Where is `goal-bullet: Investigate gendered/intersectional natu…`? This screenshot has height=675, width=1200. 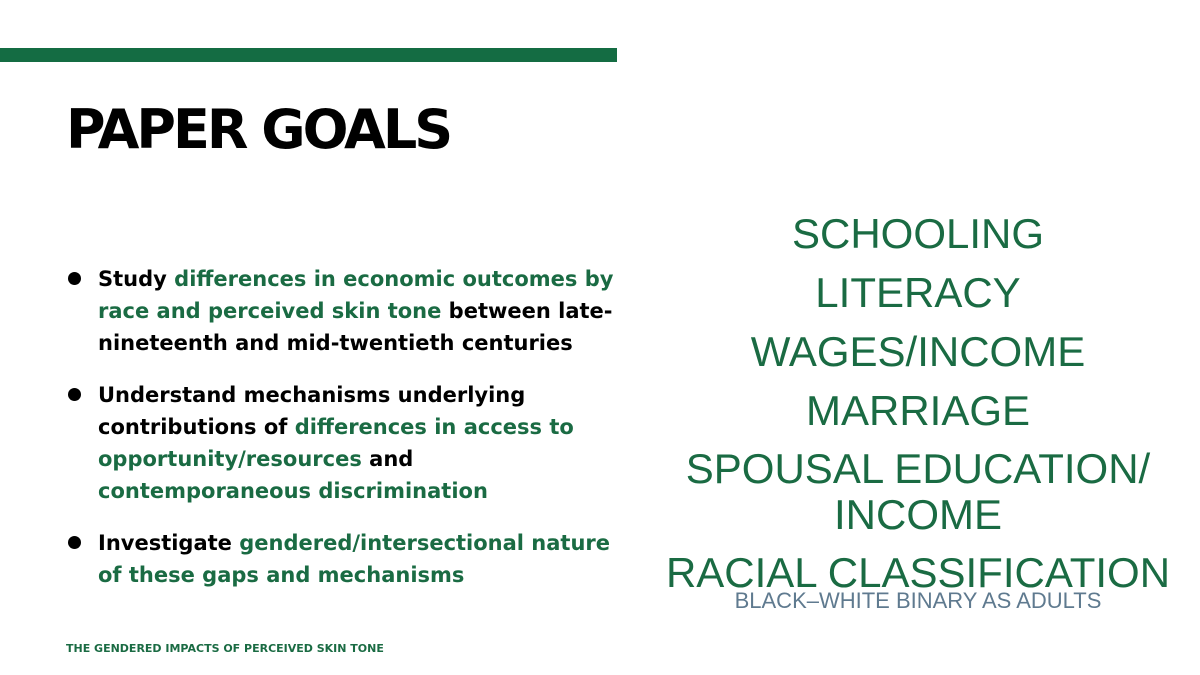 goal-bullet: Investigate gendered/intersectional natu… is located at coordinates (346, 559).